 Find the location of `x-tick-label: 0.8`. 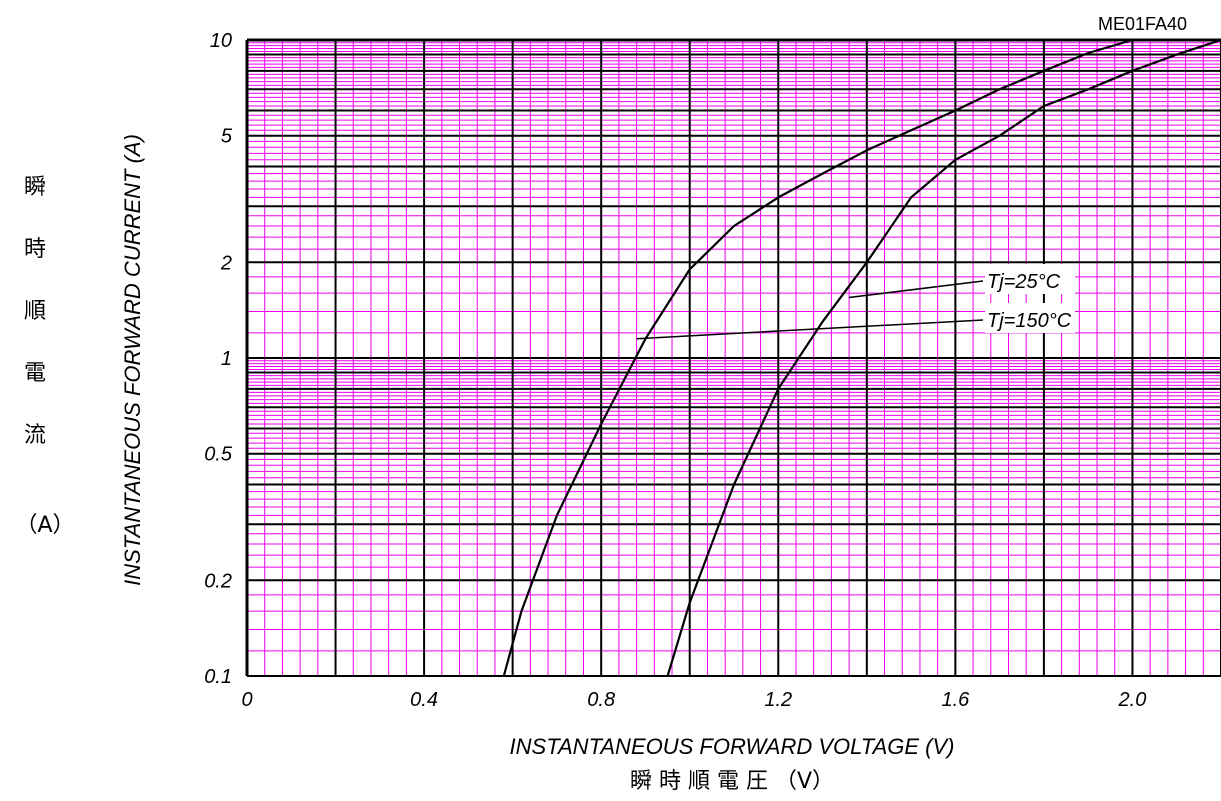

x-tick-label: 0.8 is located at coordinates (601, 700).